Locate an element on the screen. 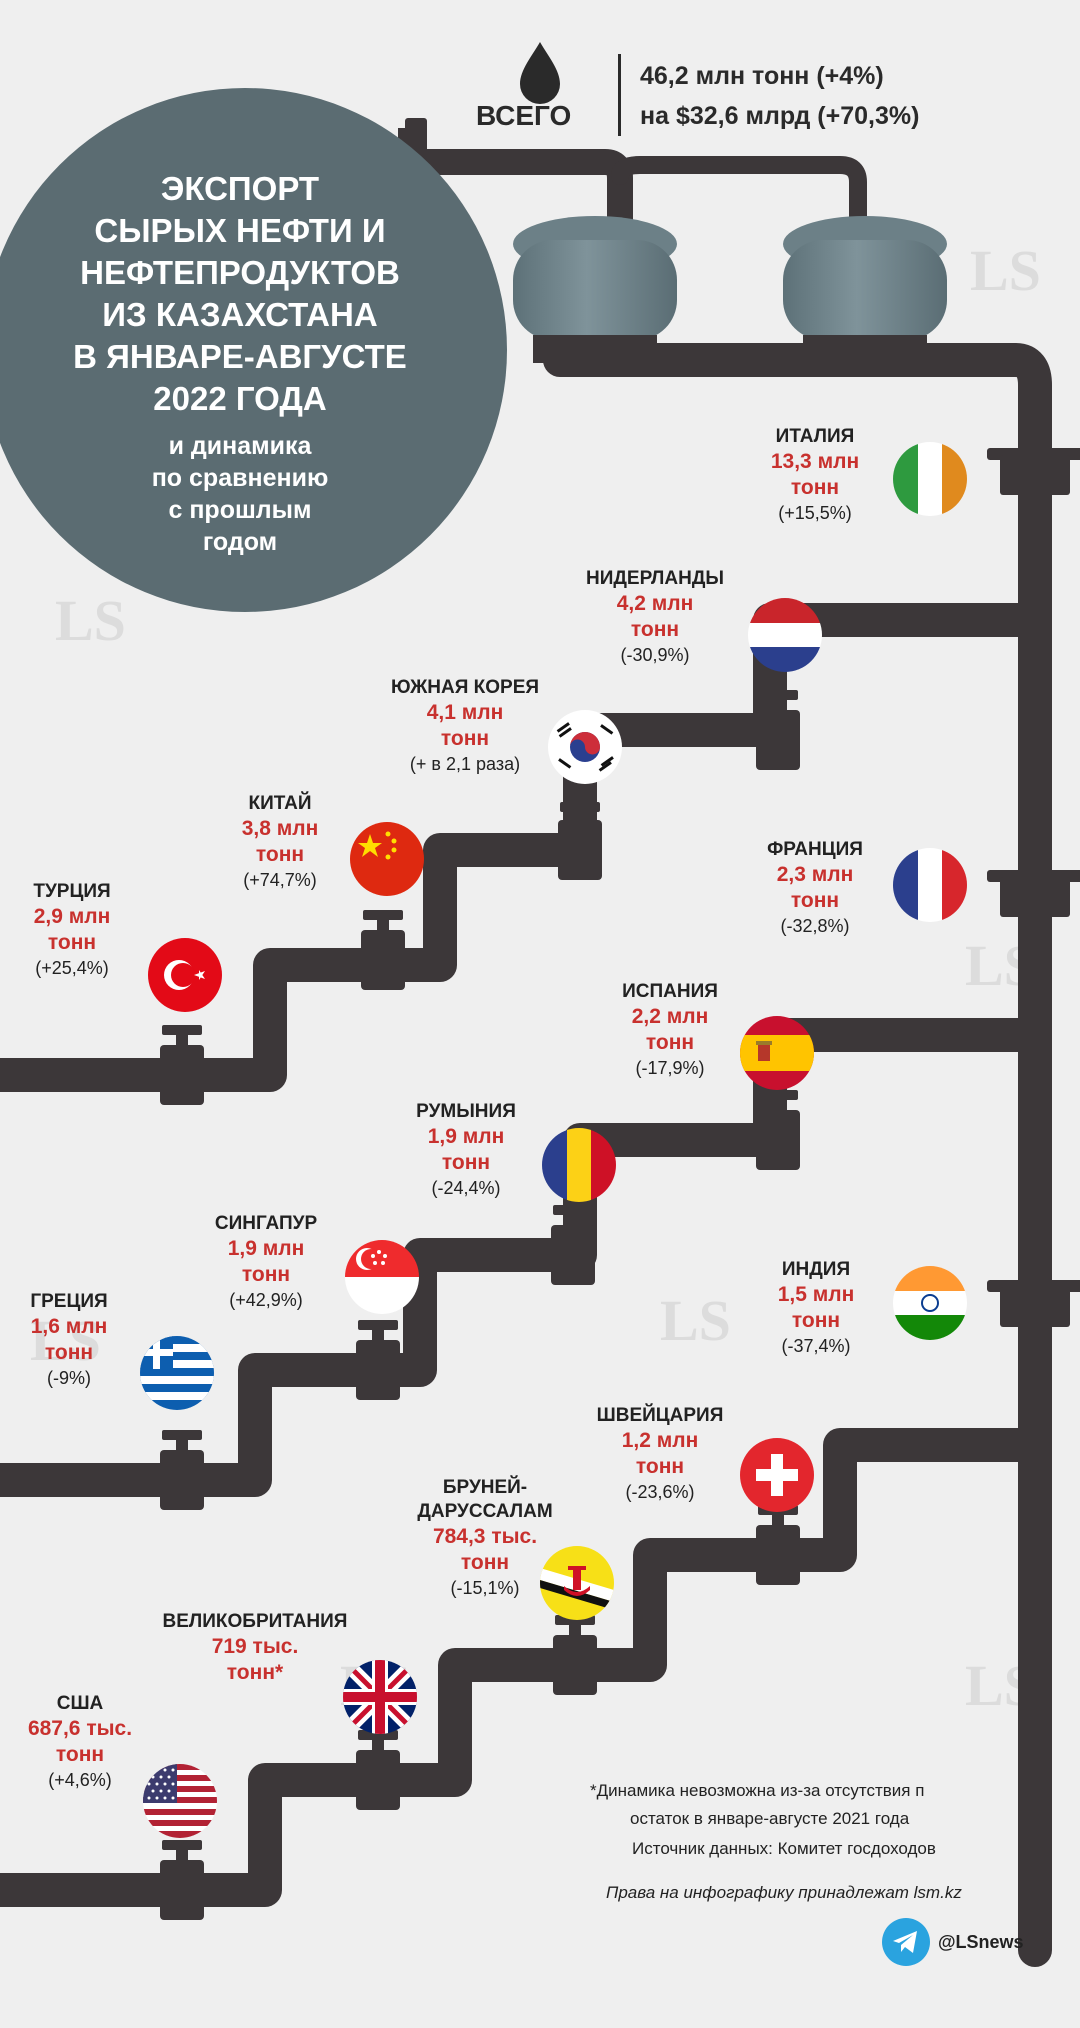 This screenshot has height=2028, width=1080. country-italy: ИТАЛИЯ 13,3 млн тонн (+15,5%) is located at coordinates (815, 474).